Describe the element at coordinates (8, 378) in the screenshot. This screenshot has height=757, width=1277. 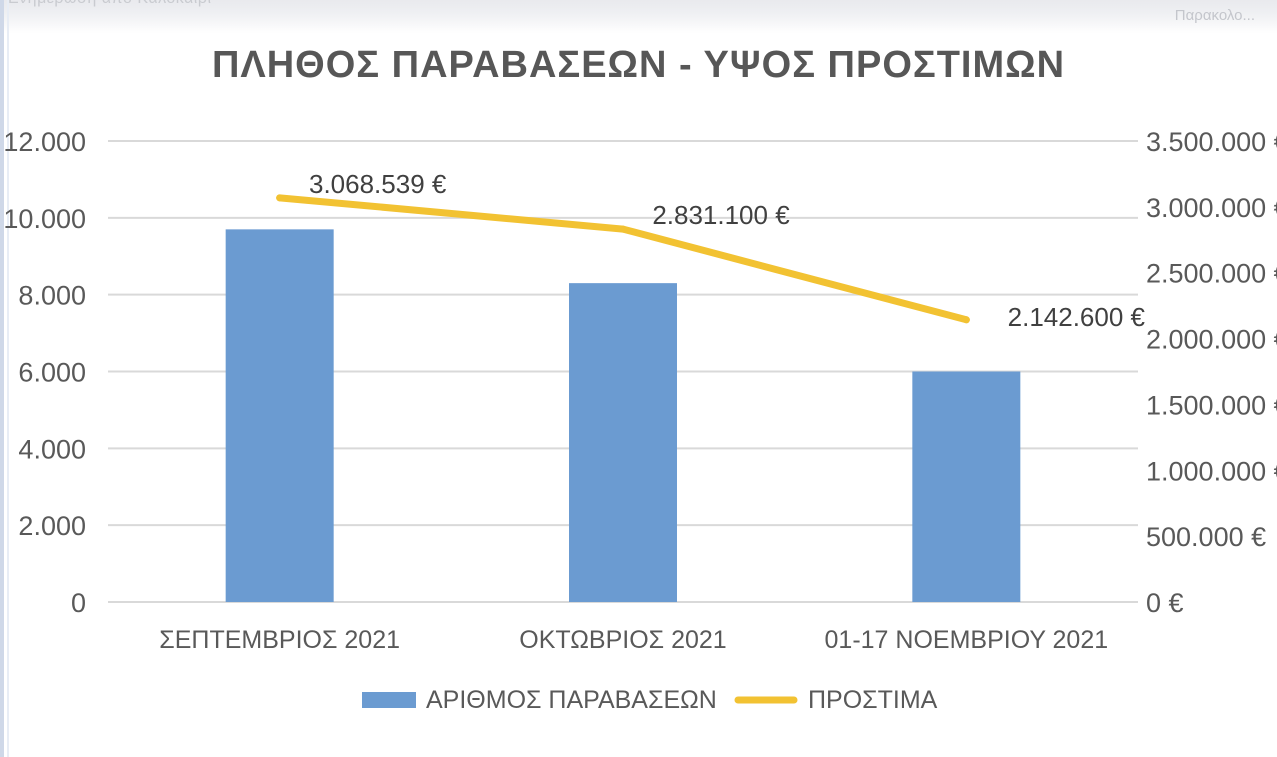
I see `frame-edge-inner` at that location.